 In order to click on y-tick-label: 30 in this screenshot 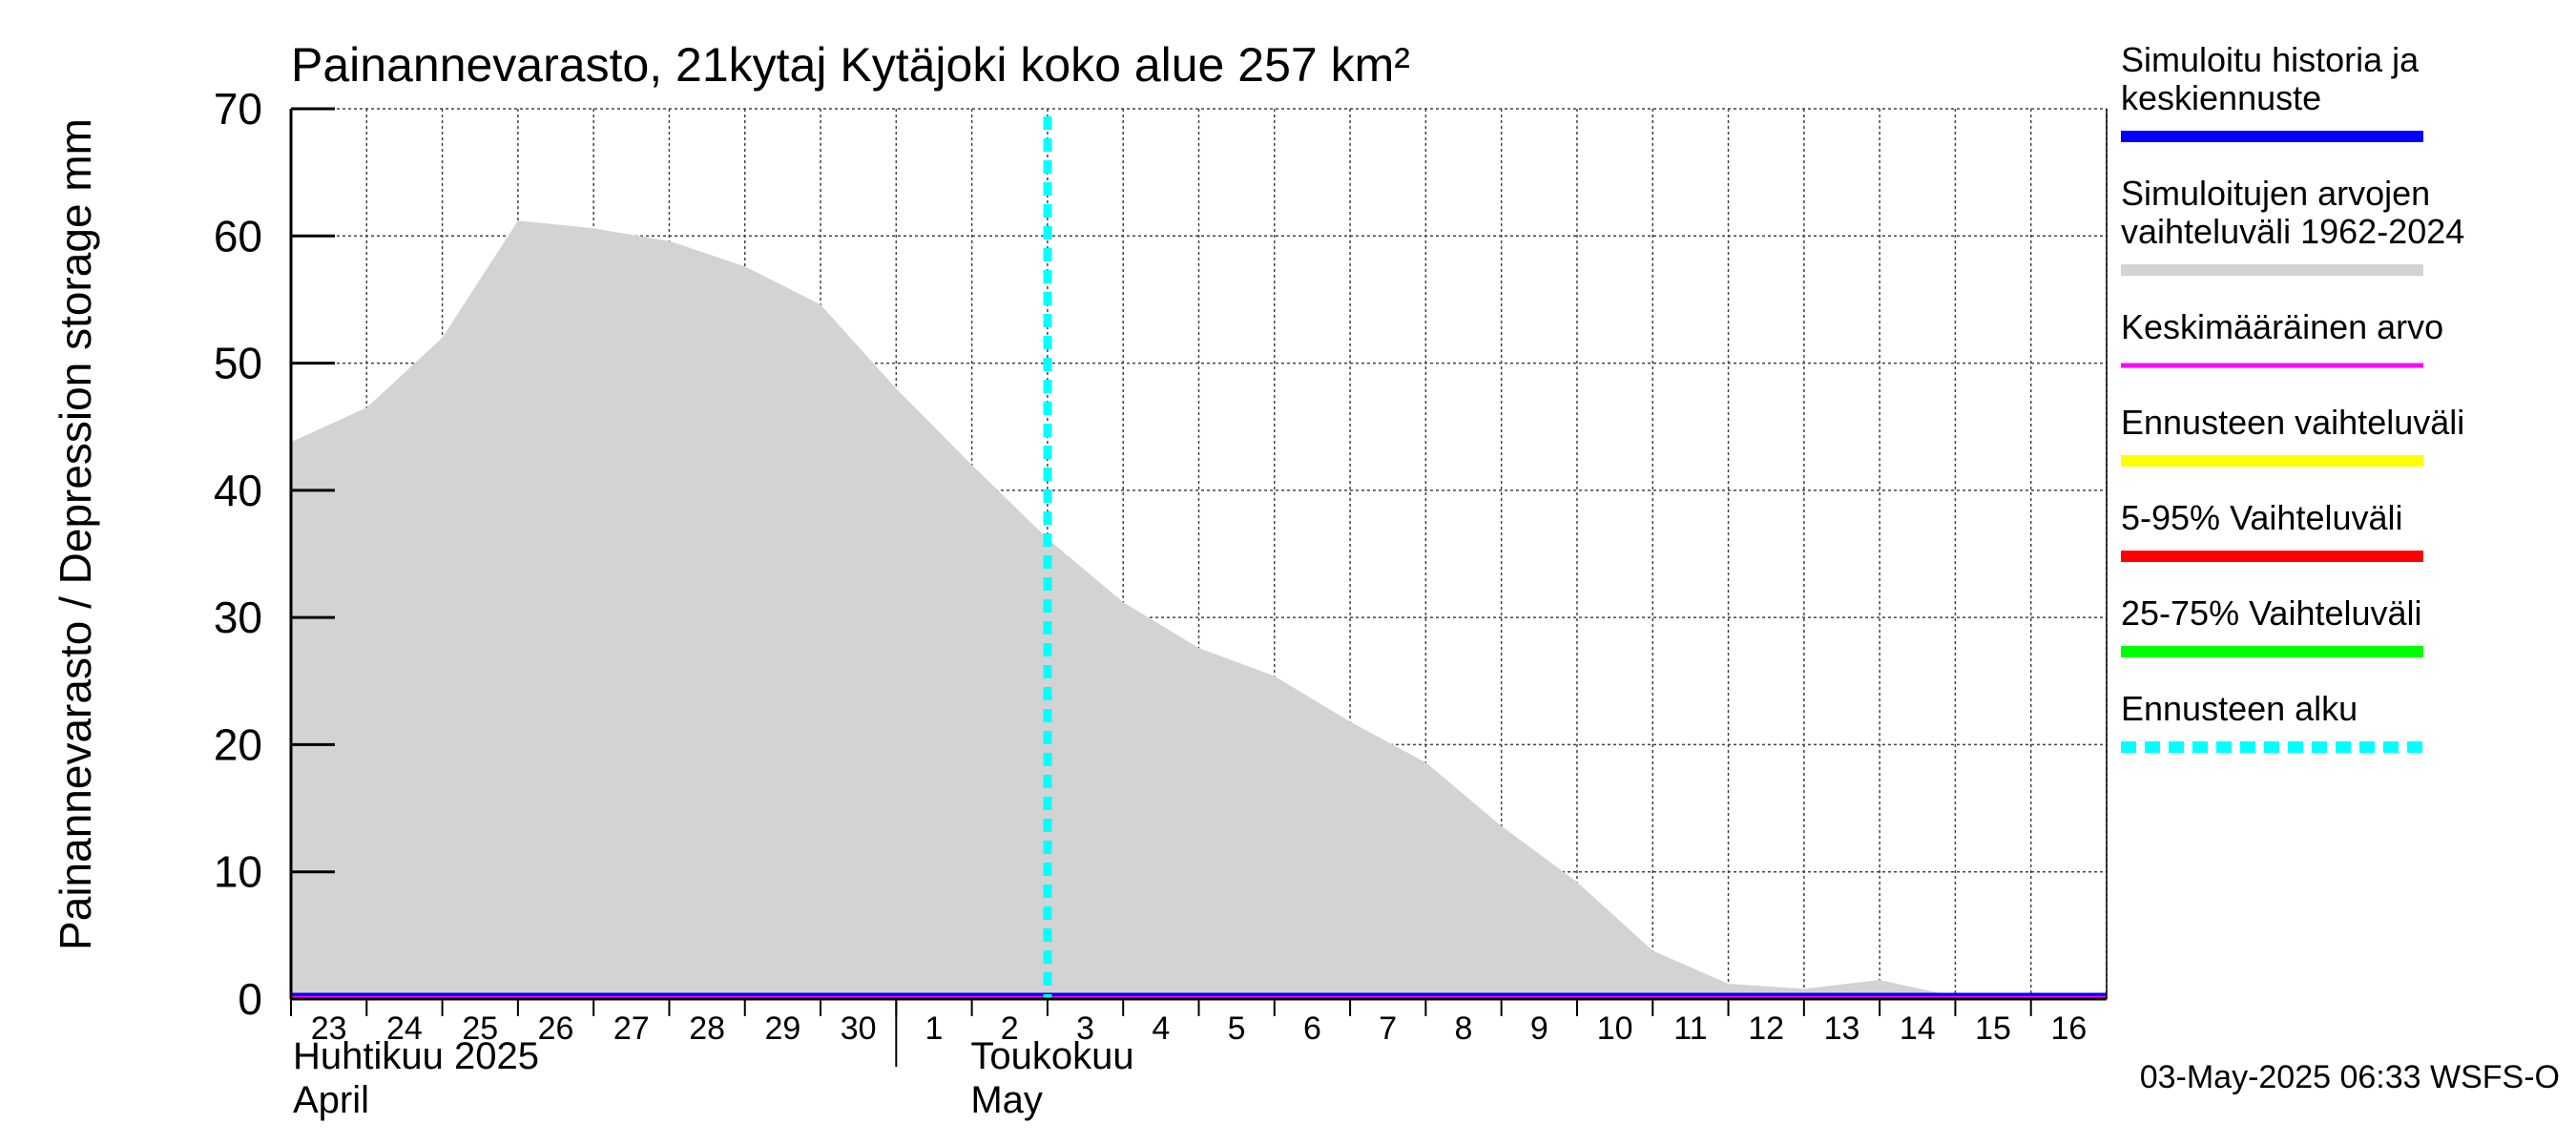, I will do `click(238, 617)`.